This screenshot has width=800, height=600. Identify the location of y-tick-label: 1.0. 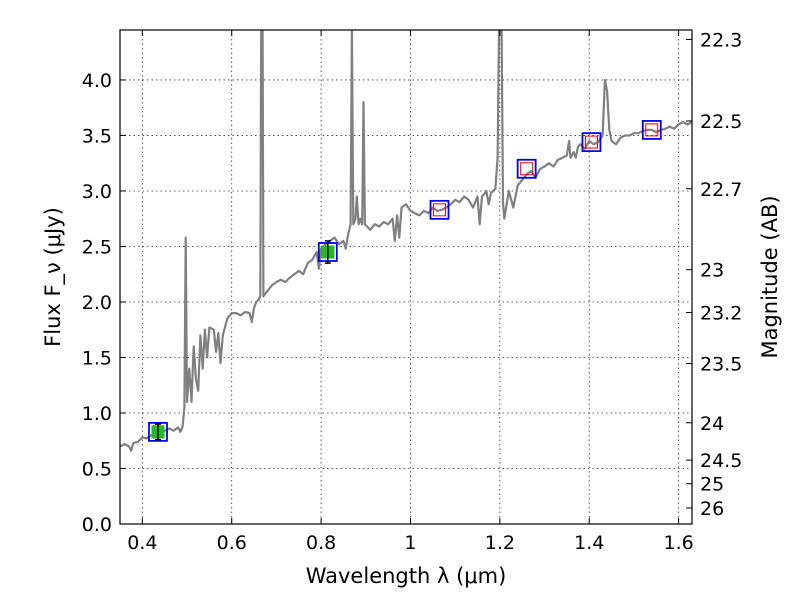
(97, 414).